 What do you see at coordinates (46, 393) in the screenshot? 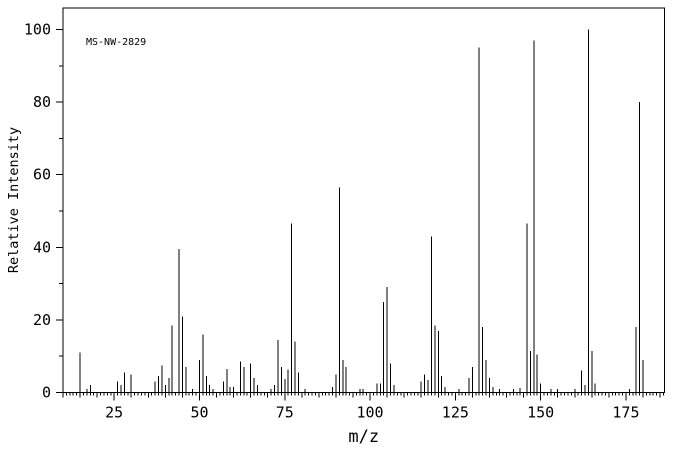
I see `y-axis-tick-label: 0` at bounding box center [46, 393].